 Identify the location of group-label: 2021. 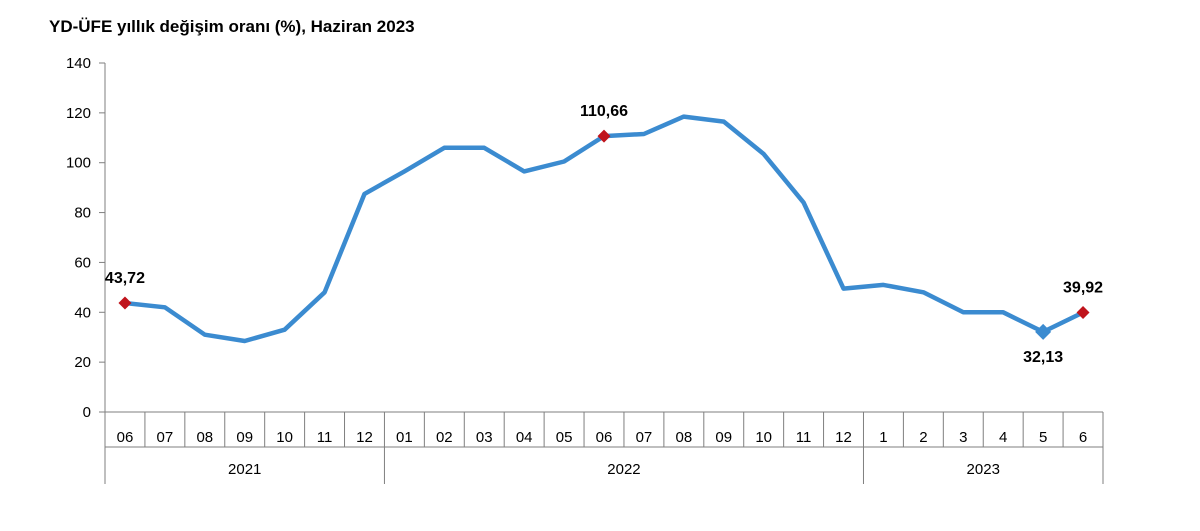
(244, 469).